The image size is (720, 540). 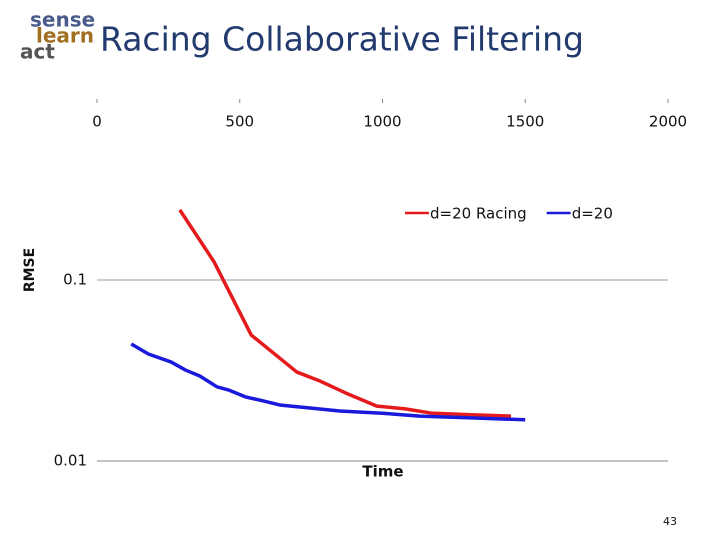 What do you see at coordinates (478, 214) in the screenshot?
I see `legend-label: d=20 Racing` at bounding box center [478, 214].